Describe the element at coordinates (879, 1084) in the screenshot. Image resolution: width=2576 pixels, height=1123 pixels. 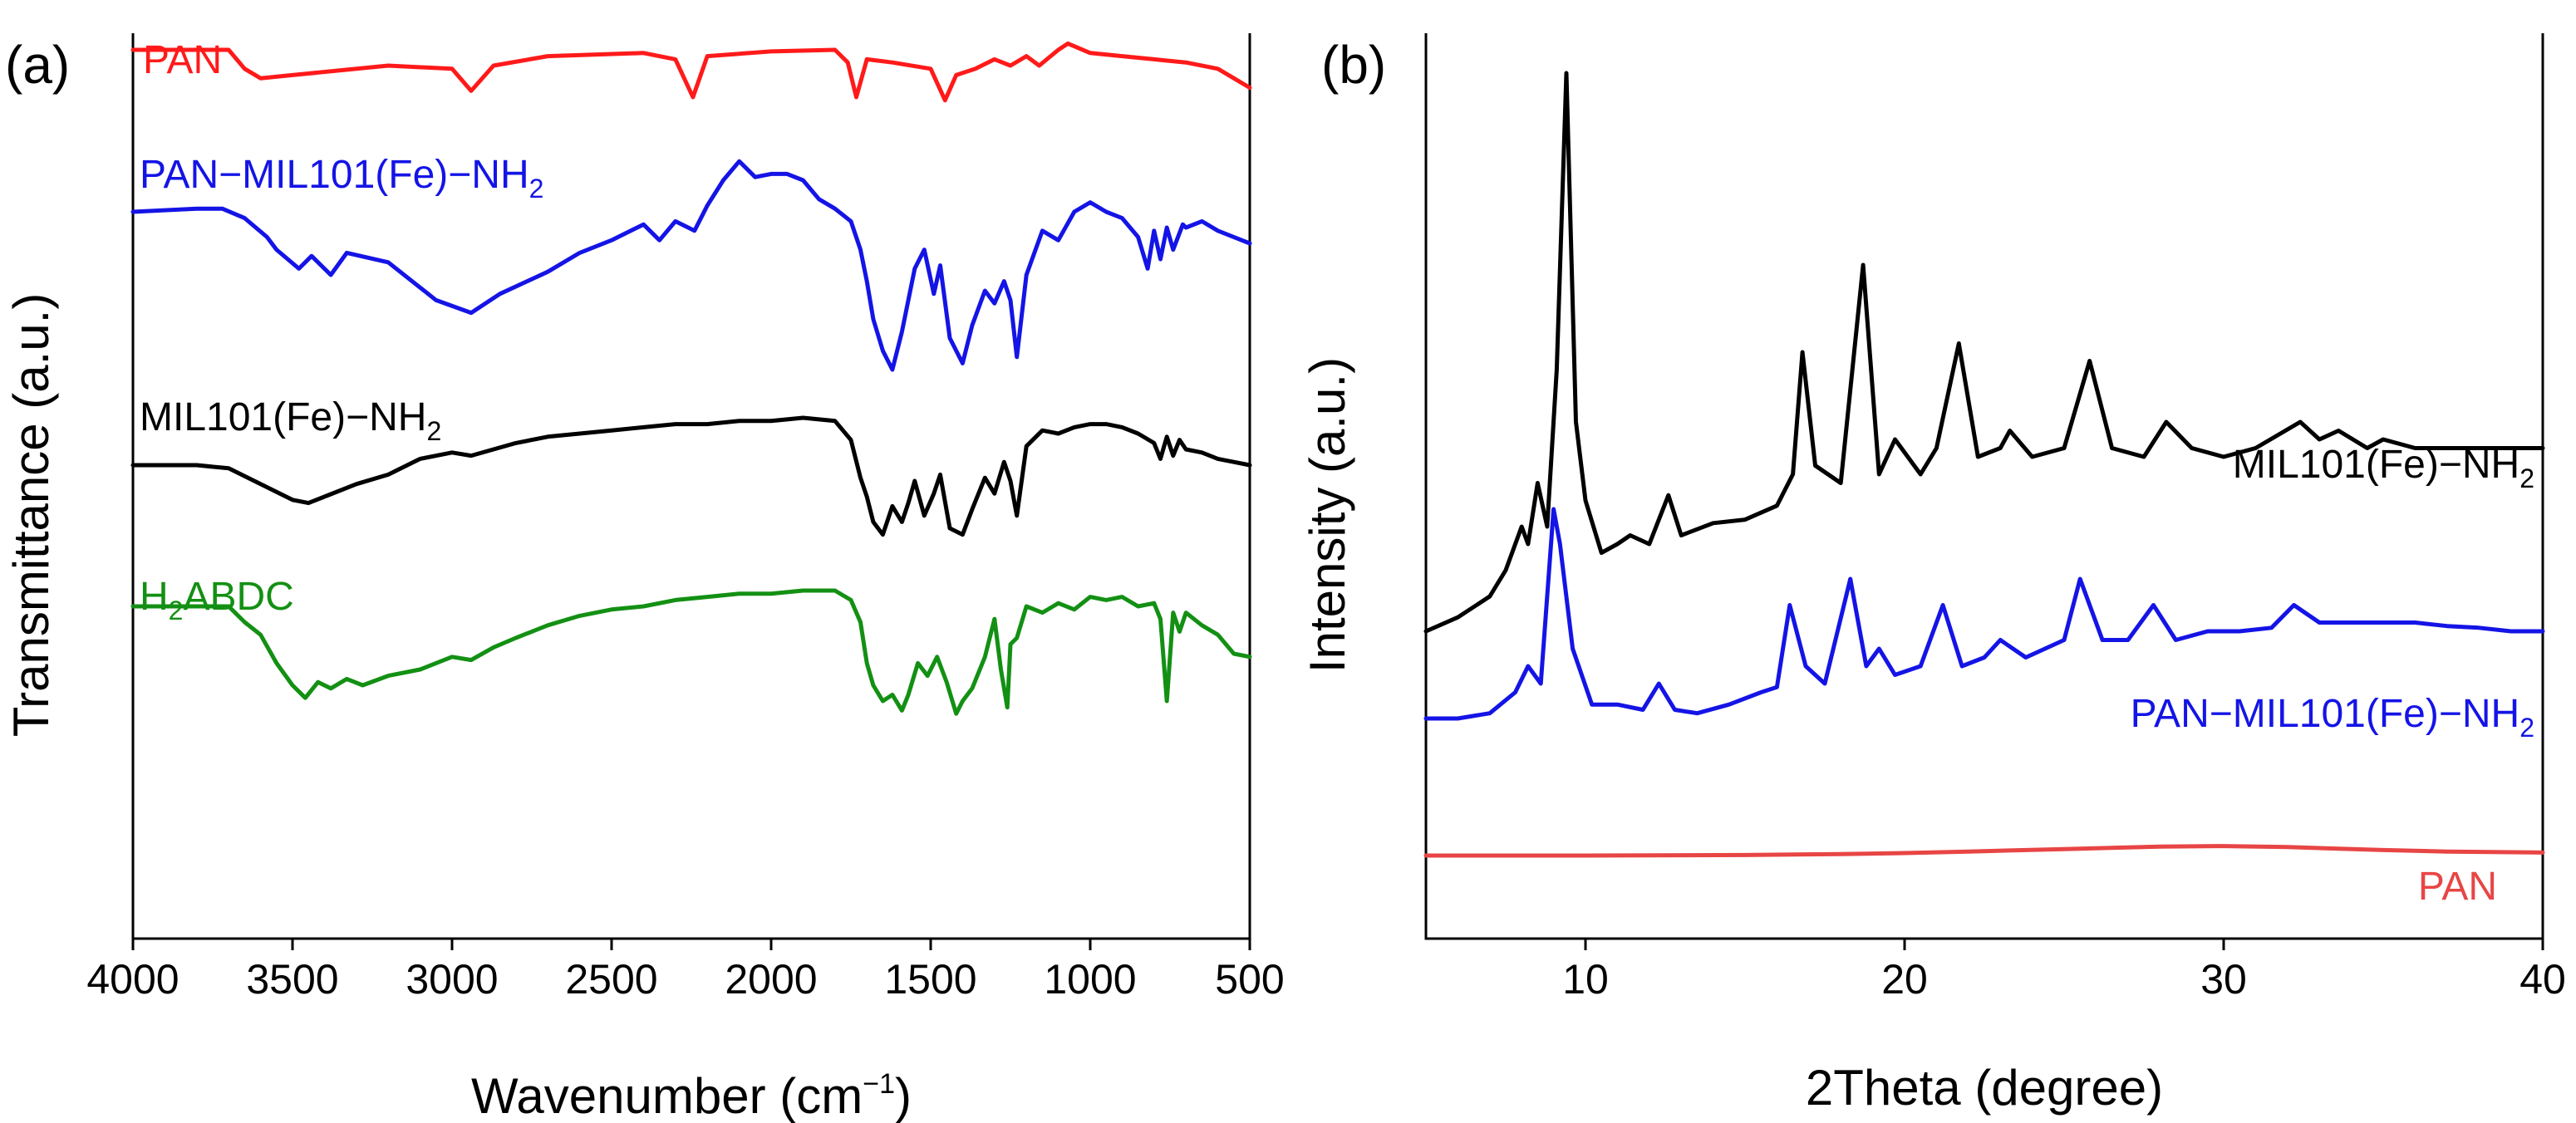
I see `panel-a-x-axis-title-superscript: −1` at that location.